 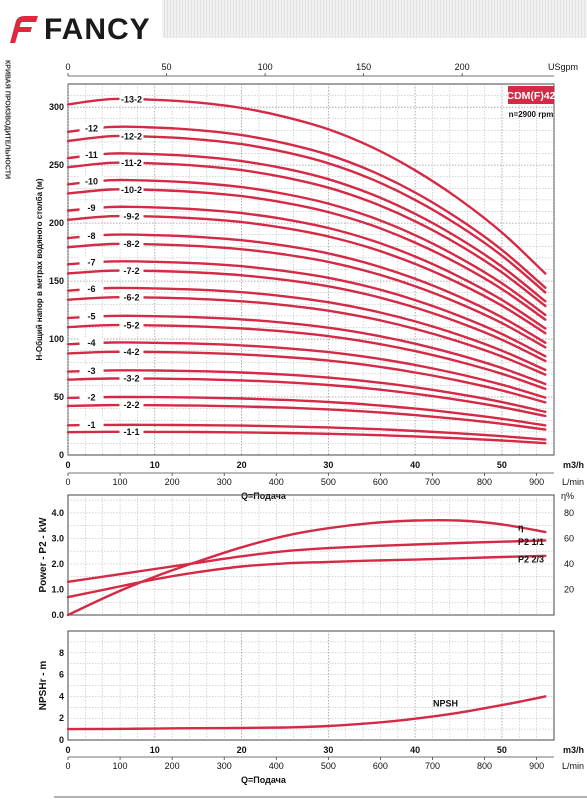 I want to click on lmin-tick-label: 500, so click(x=328, y=482).